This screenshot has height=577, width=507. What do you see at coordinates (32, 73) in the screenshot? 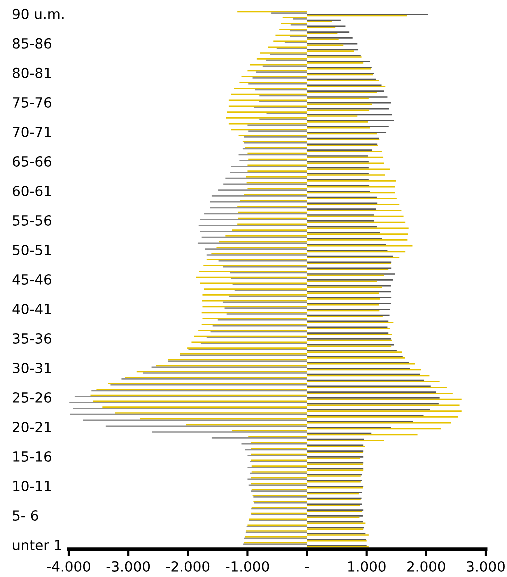
I see `y-tick-label: 80-81` at bounding box center [32, 73].